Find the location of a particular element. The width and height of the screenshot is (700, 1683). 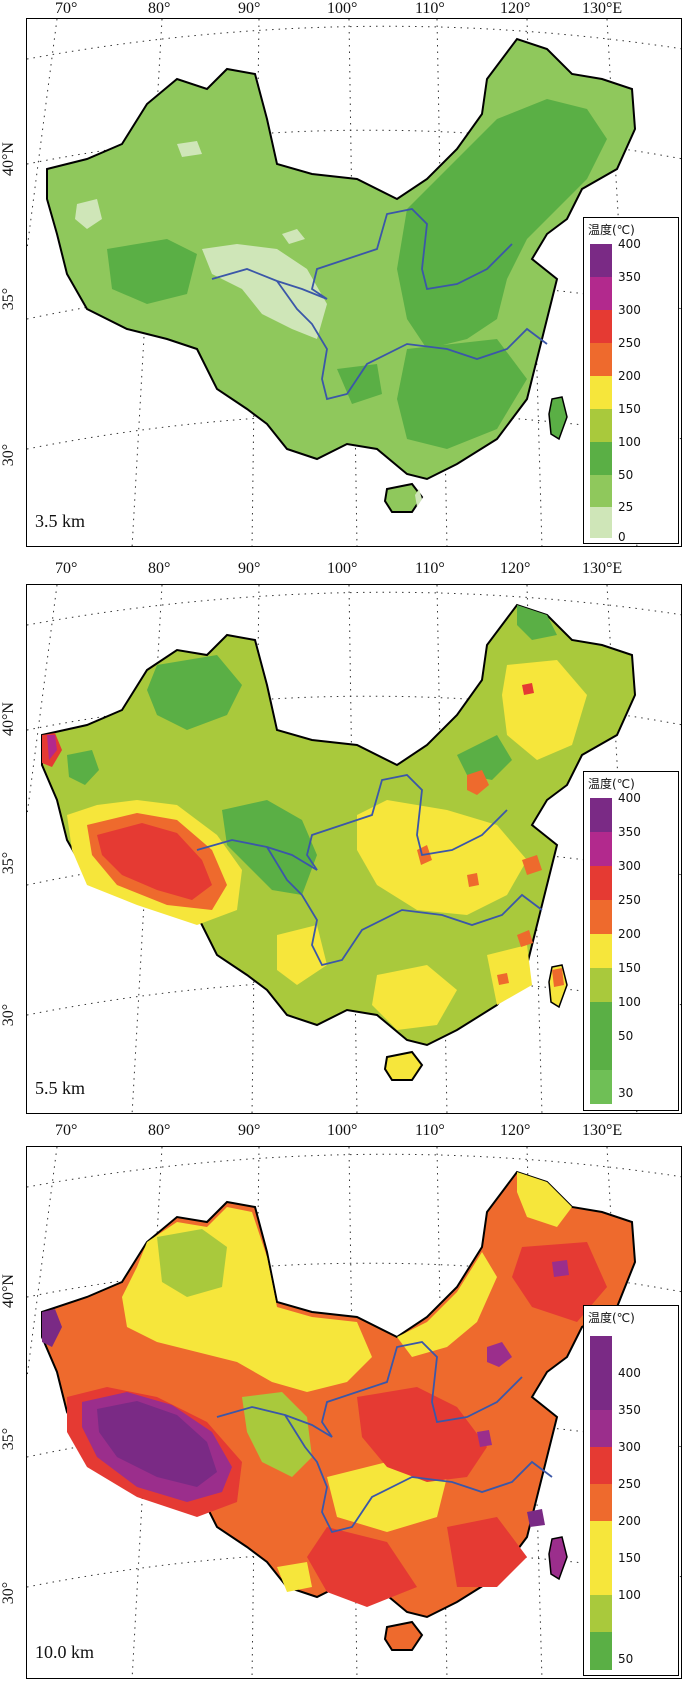

legend-title: 温度(℃) is located at coordinates (611, 230).